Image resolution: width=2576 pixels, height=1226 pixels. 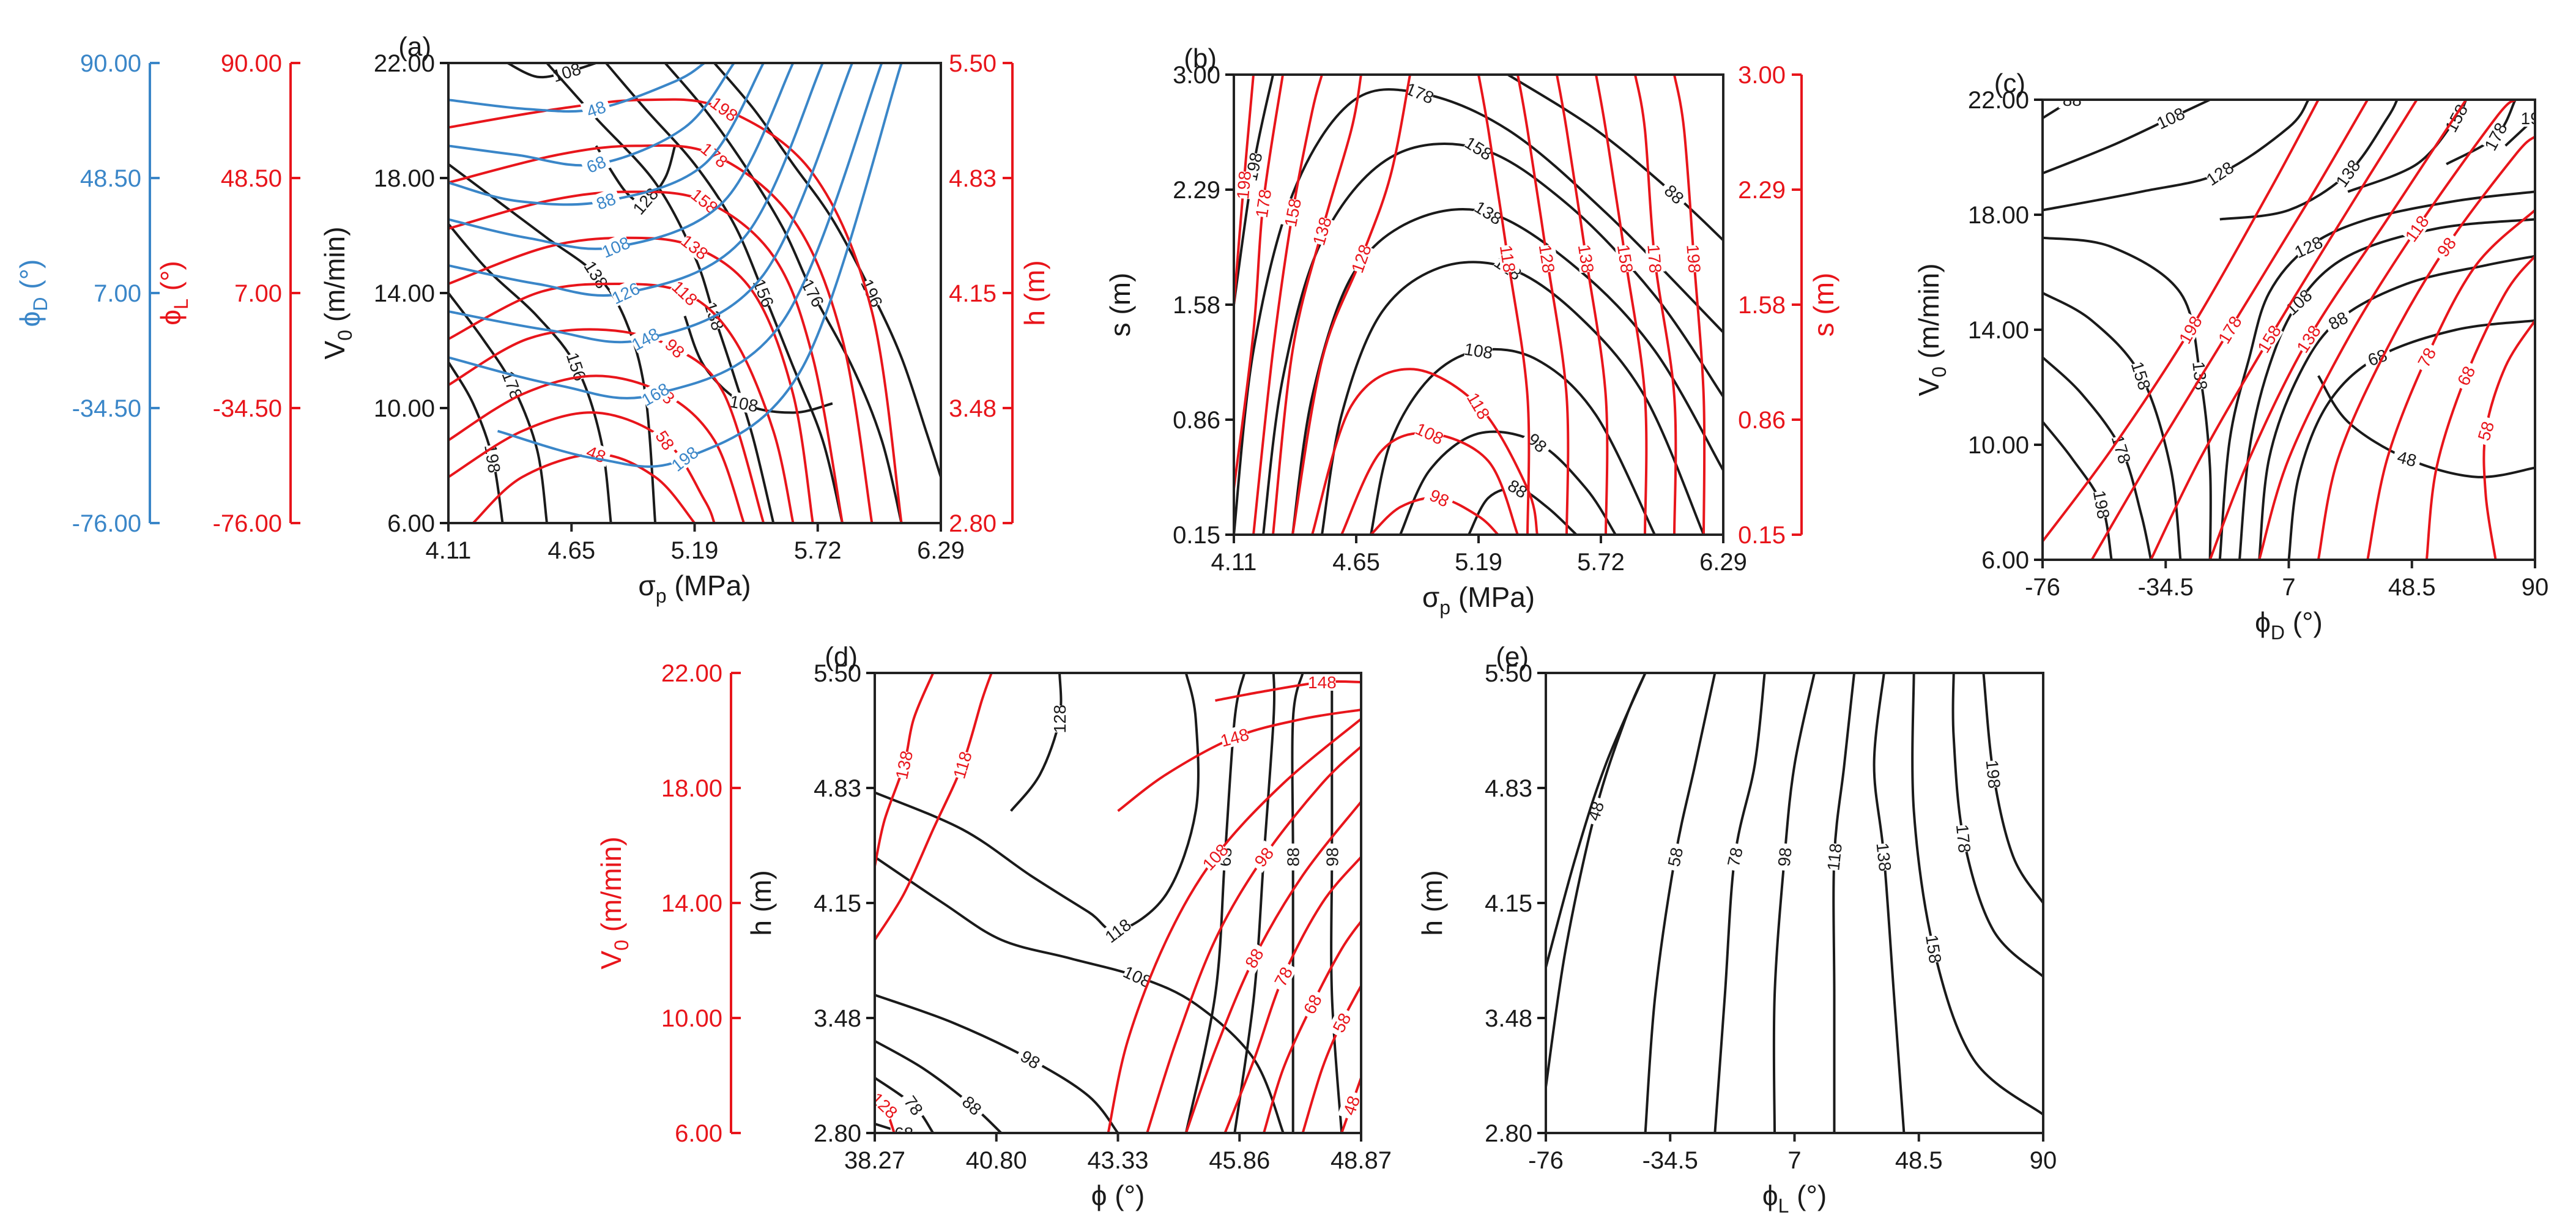 What do you see at coordinates (1478, 600) in the screenshot?
I see `x-axis-title: σp (MPa)` at bounding box center [1478, 600].